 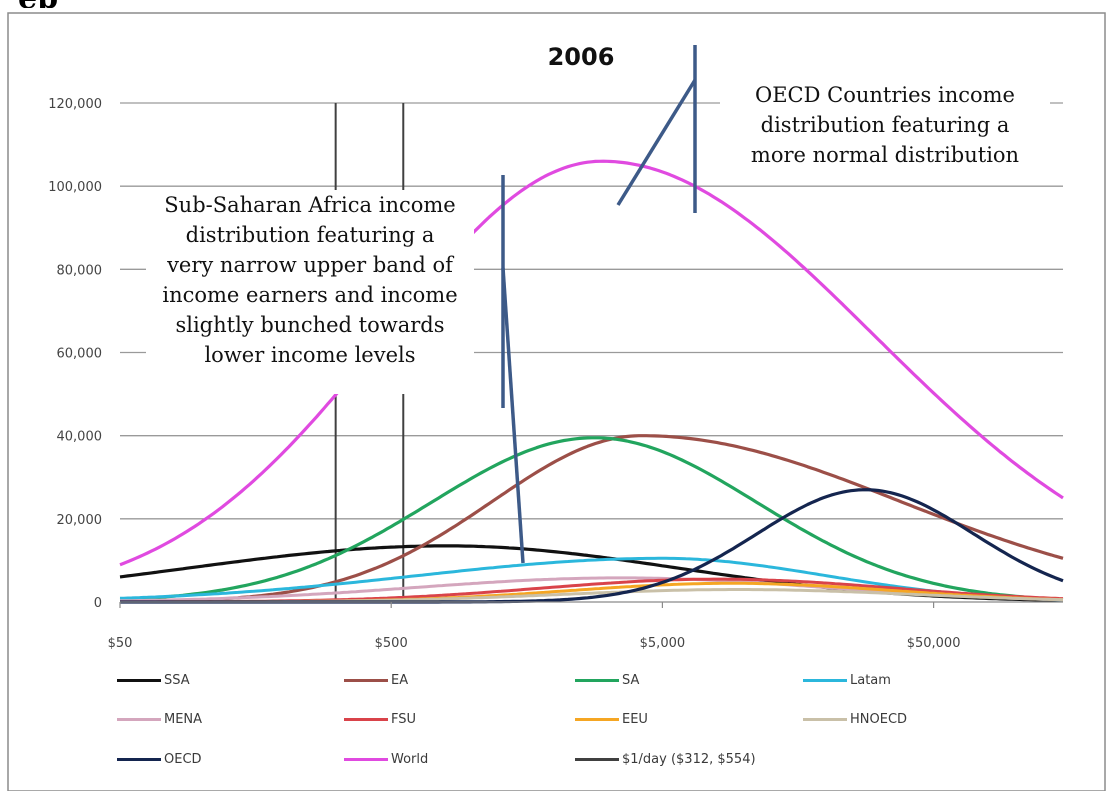 What do you see at coordinates (80, 270) in the screenshot?
I see `y-tick-label: 80,000` at bounding box center [80, 270].